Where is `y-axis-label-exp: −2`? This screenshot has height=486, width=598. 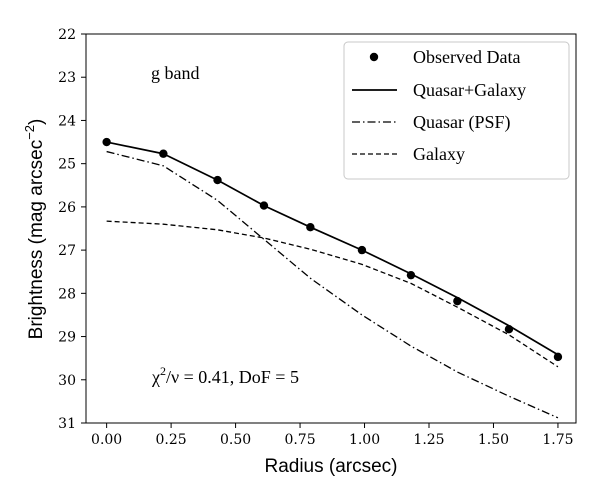
y-axis-label-exp: −2 is located at coordinates (29, 132).